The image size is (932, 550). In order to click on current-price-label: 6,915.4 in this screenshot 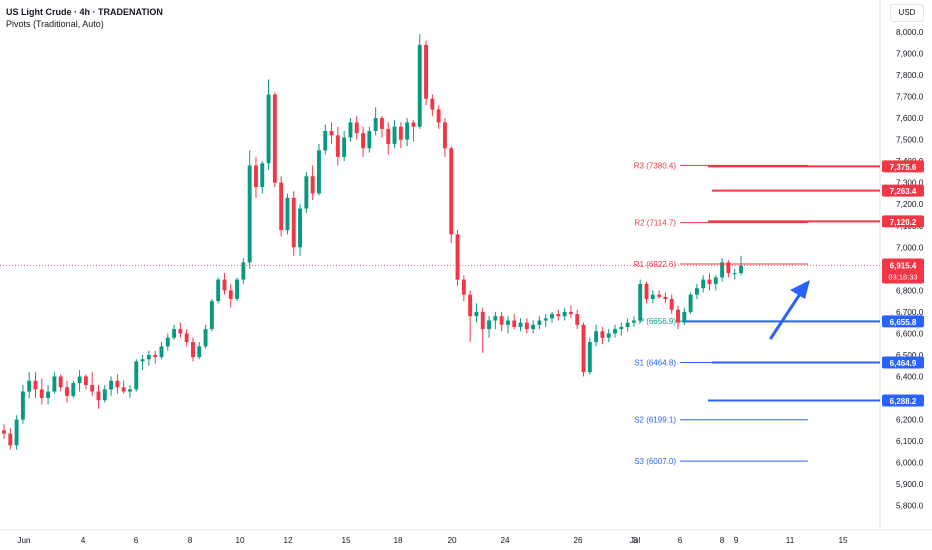, I will do `click(903, 266)`.